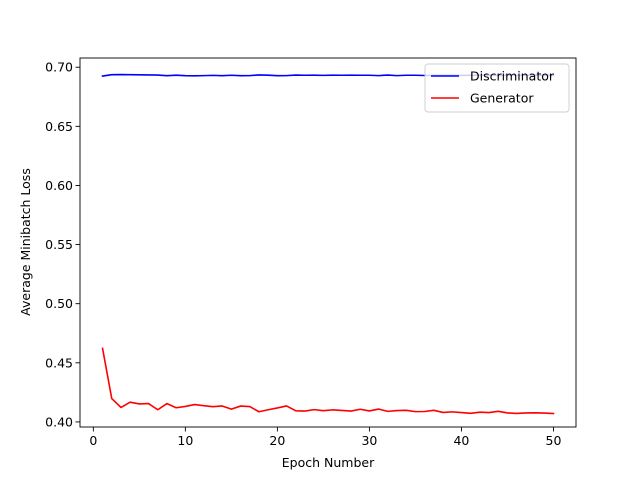 The width and height of the screenshot is (640, 480). I want to click on x-tick-label: 40, so click(461, 440).